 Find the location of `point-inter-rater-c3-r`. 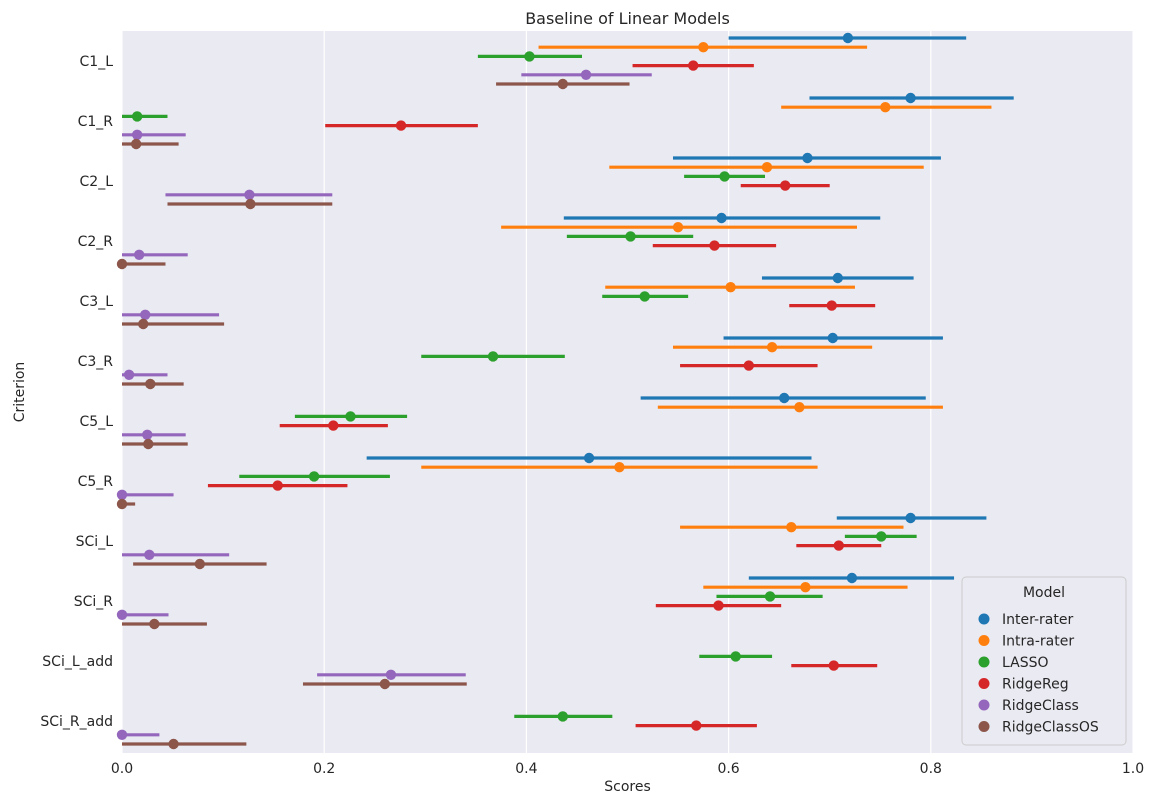

point-inter-rater-c3-r is located at coordinates (832, 338).